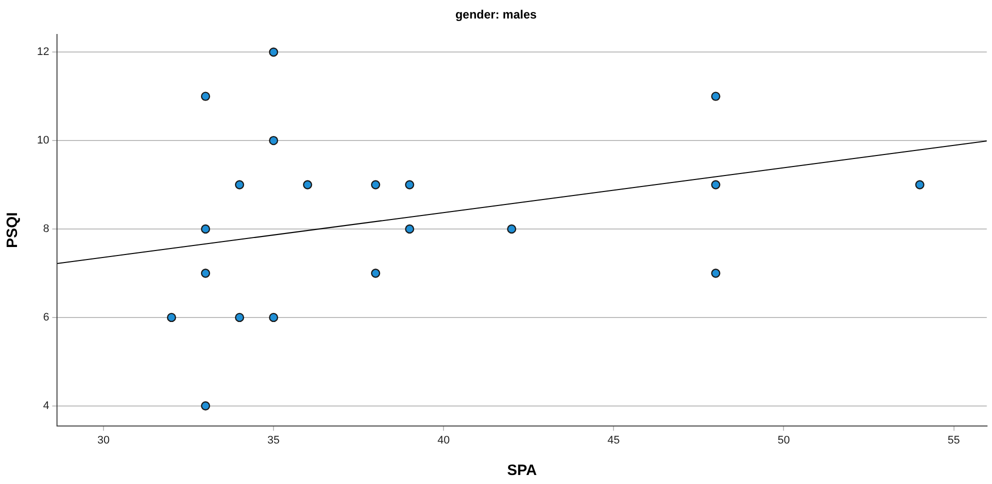 The image size is (992, 484). What do you see at coordinates (522, 471) in the screenshot?
I see `x-axis-title: SPA` at bounding box center [522, 471].